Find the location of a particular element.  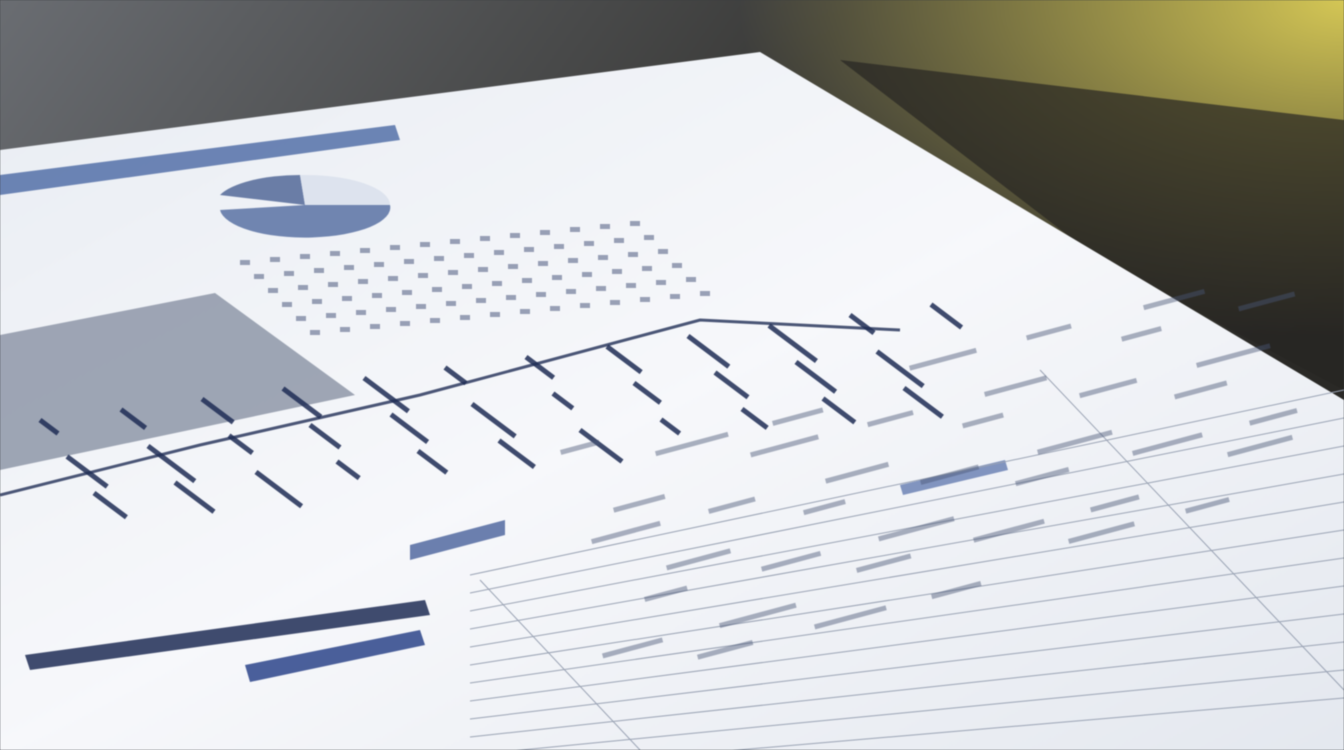

area-chart-block is located at coordinates (177, 381).